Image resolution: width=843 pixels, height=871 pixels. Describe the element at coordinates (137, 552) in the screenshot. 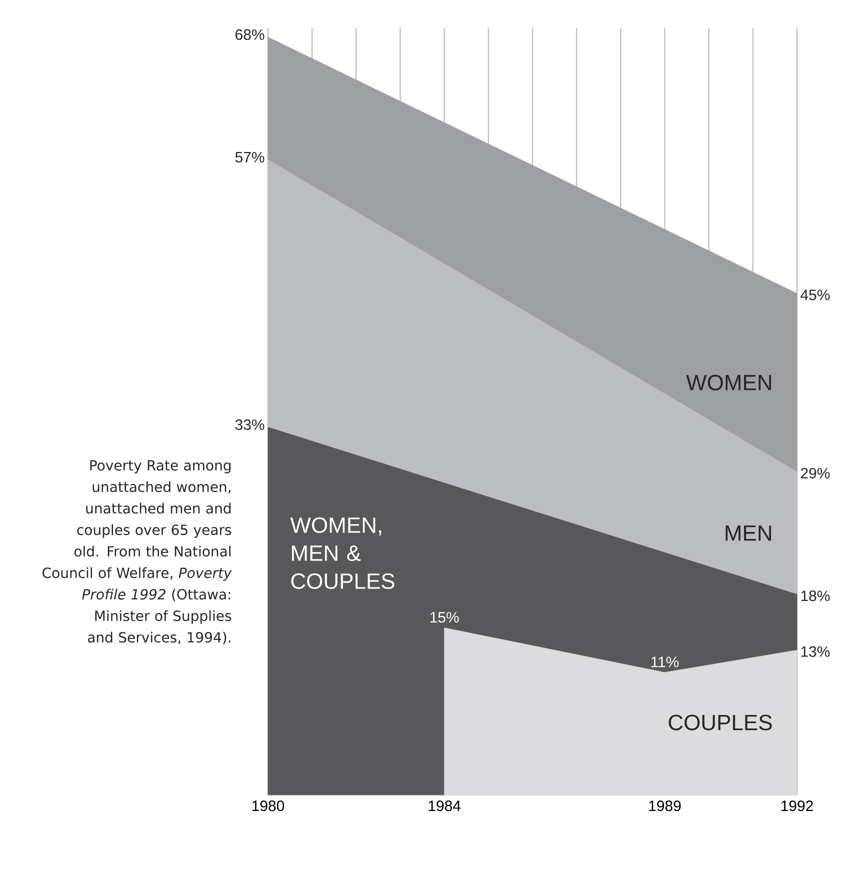

I see `text: Poverty Rate among unattached women, unattached men and couples over 65 years old. From the National Council of Welfare, Poverty Profile 1992 (Ottawa: Minister of Supplies and Services, 1994).` at that location.